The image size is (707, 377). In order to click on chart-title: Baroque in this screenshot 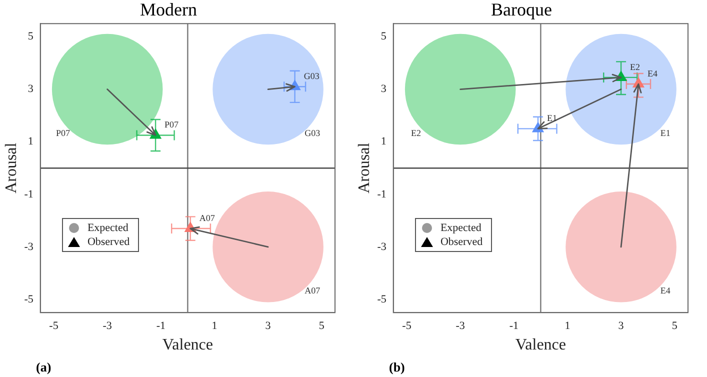, I will do `click(521, 10)`.